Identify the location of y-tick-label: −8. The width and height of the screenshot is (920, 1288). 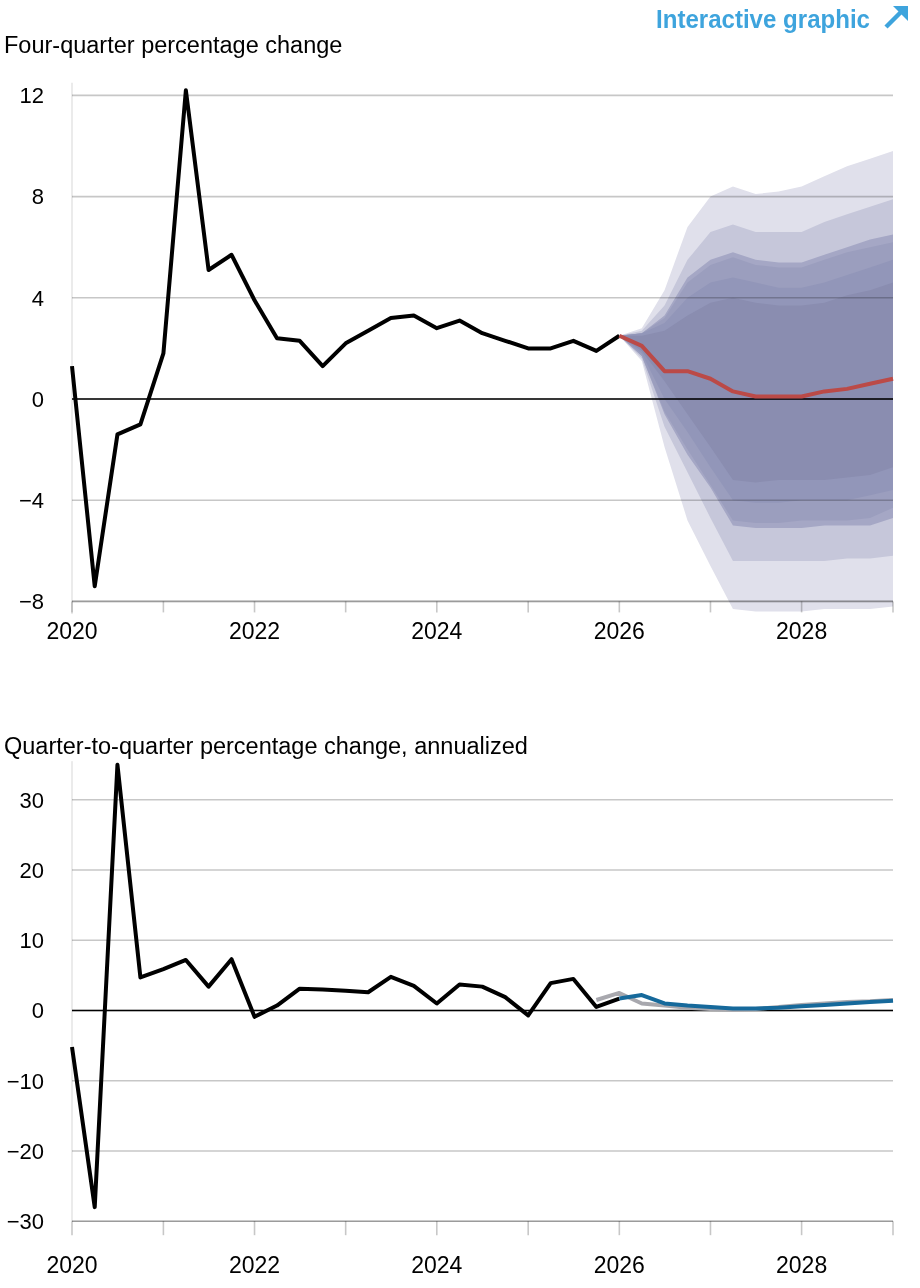
(31, 602).